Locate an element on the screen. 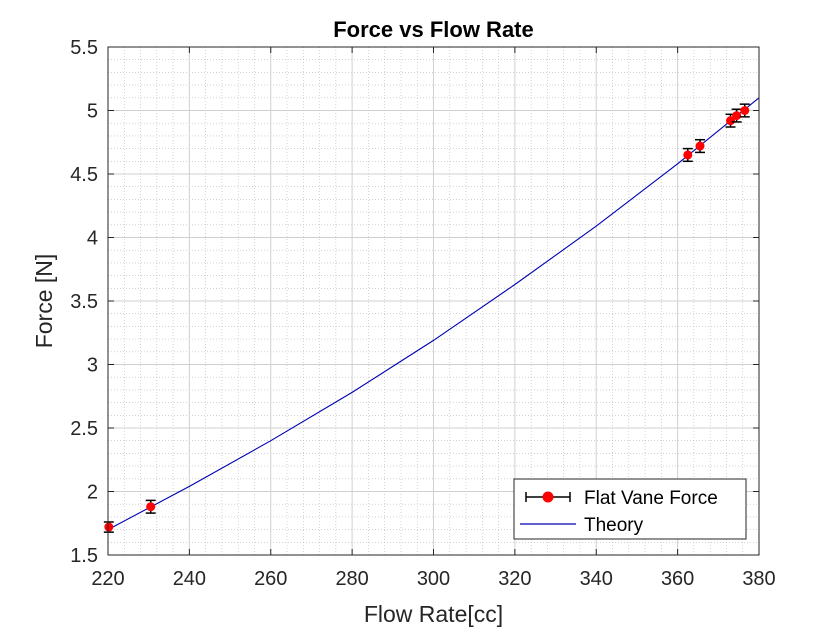 Image resolution: width=840 pixels, height=630 pixels. x-tick-label: 340 is located at coordinates (596, 579).